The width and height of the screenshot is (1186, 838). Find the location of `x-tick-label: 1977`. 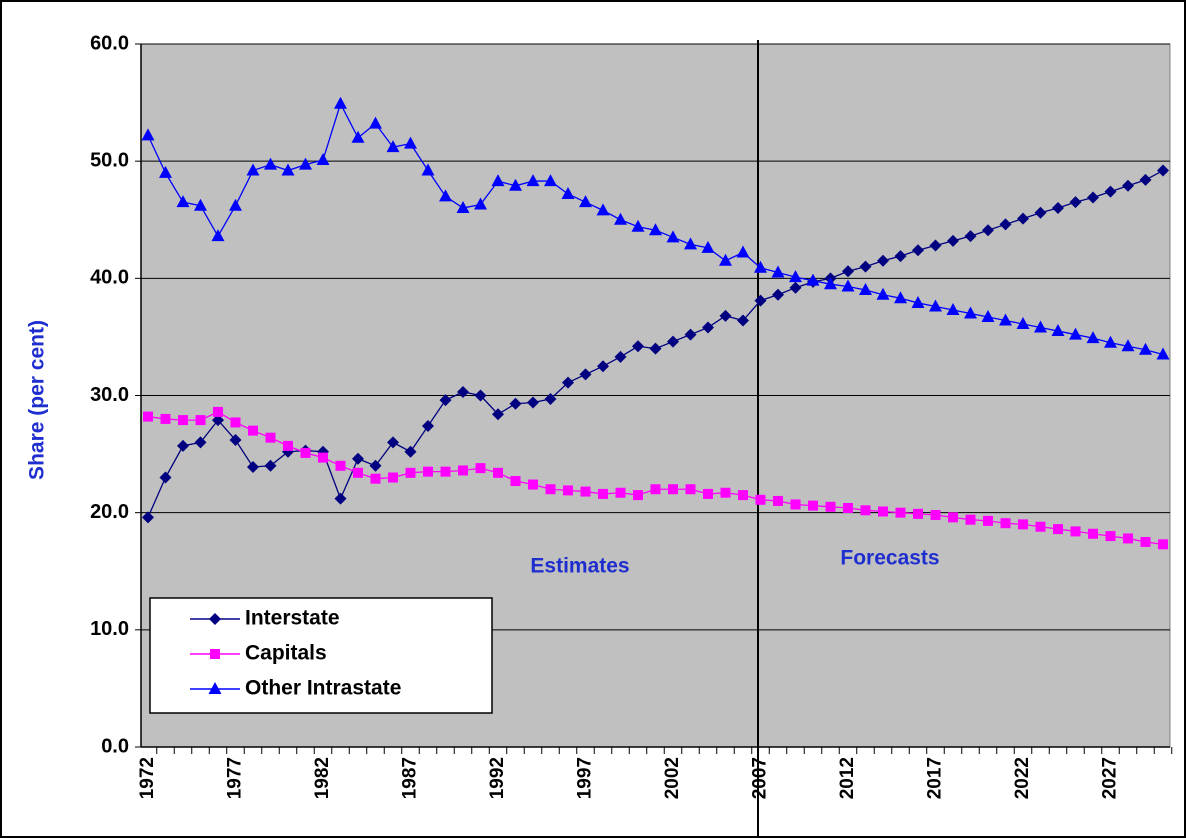

x-tick-label: 1977 is located at coordinates (235, 778).